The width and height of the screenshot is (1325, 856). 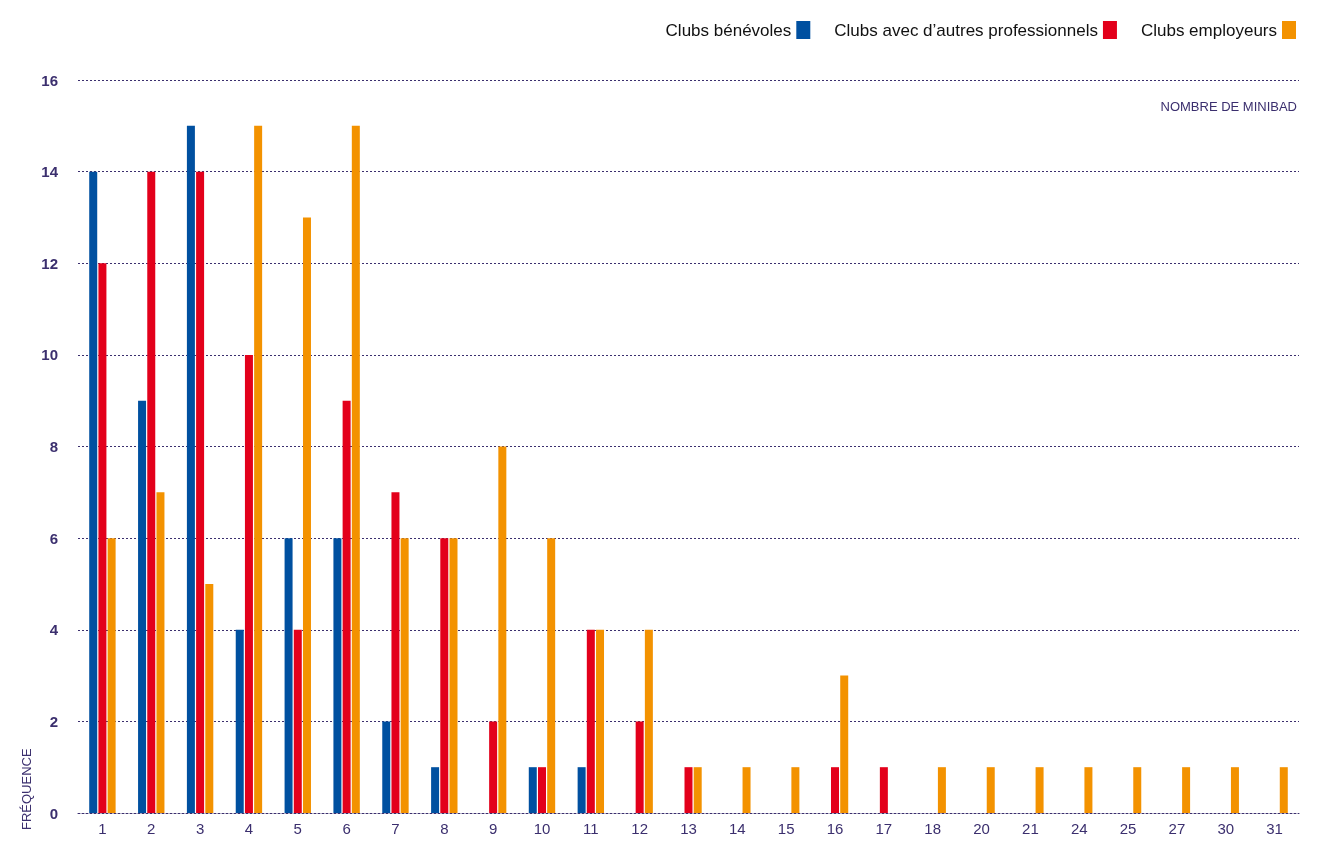 What do you see at coordinates (981, 828) in the screenshot?
I see `x-tick-label: 20` at bounding box center [981, 828].